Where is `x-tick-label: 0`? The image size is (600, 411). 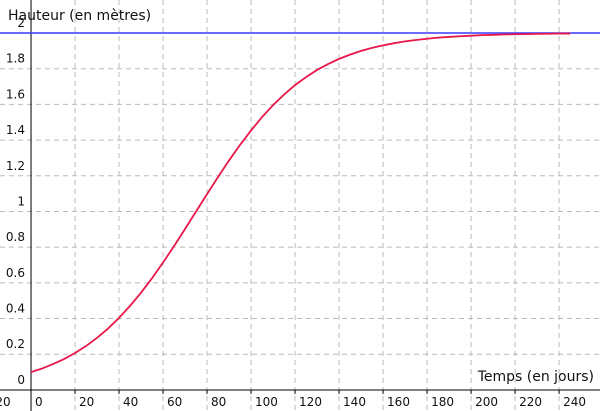 x-tick-label: 0 is located at coordinates (39, 402).